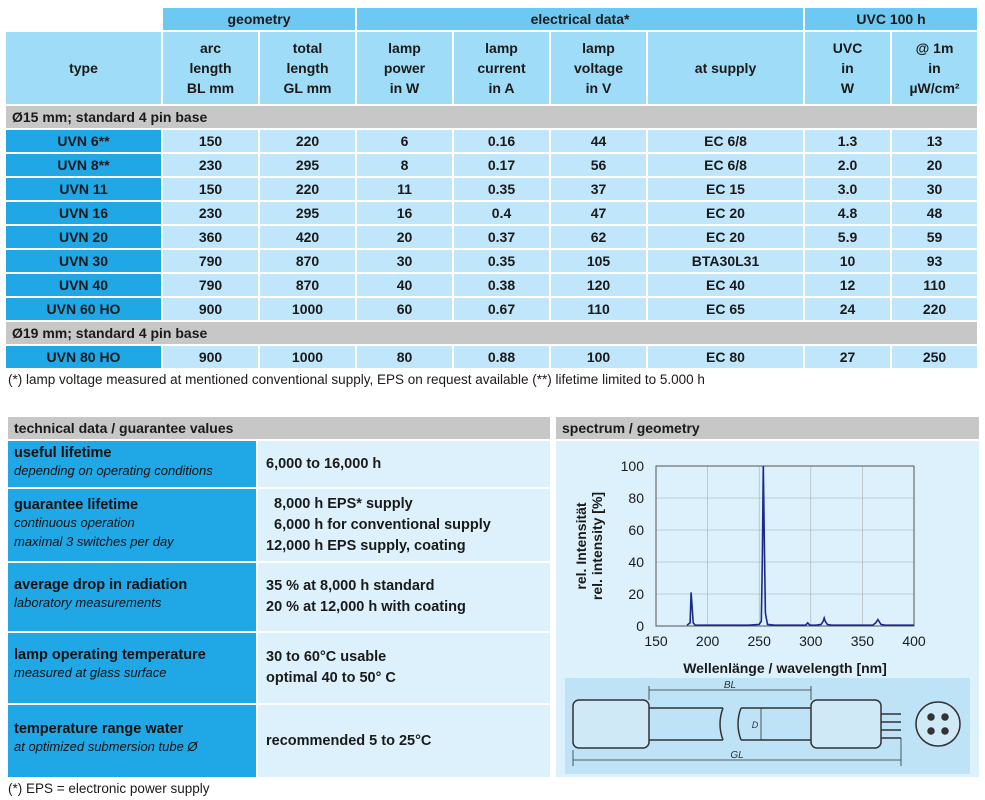 The width and height of the screenshot is (985, 800). Describe the element at coordinates (307, 165) in the screenshot. I see `cell-total: 295` at that location.